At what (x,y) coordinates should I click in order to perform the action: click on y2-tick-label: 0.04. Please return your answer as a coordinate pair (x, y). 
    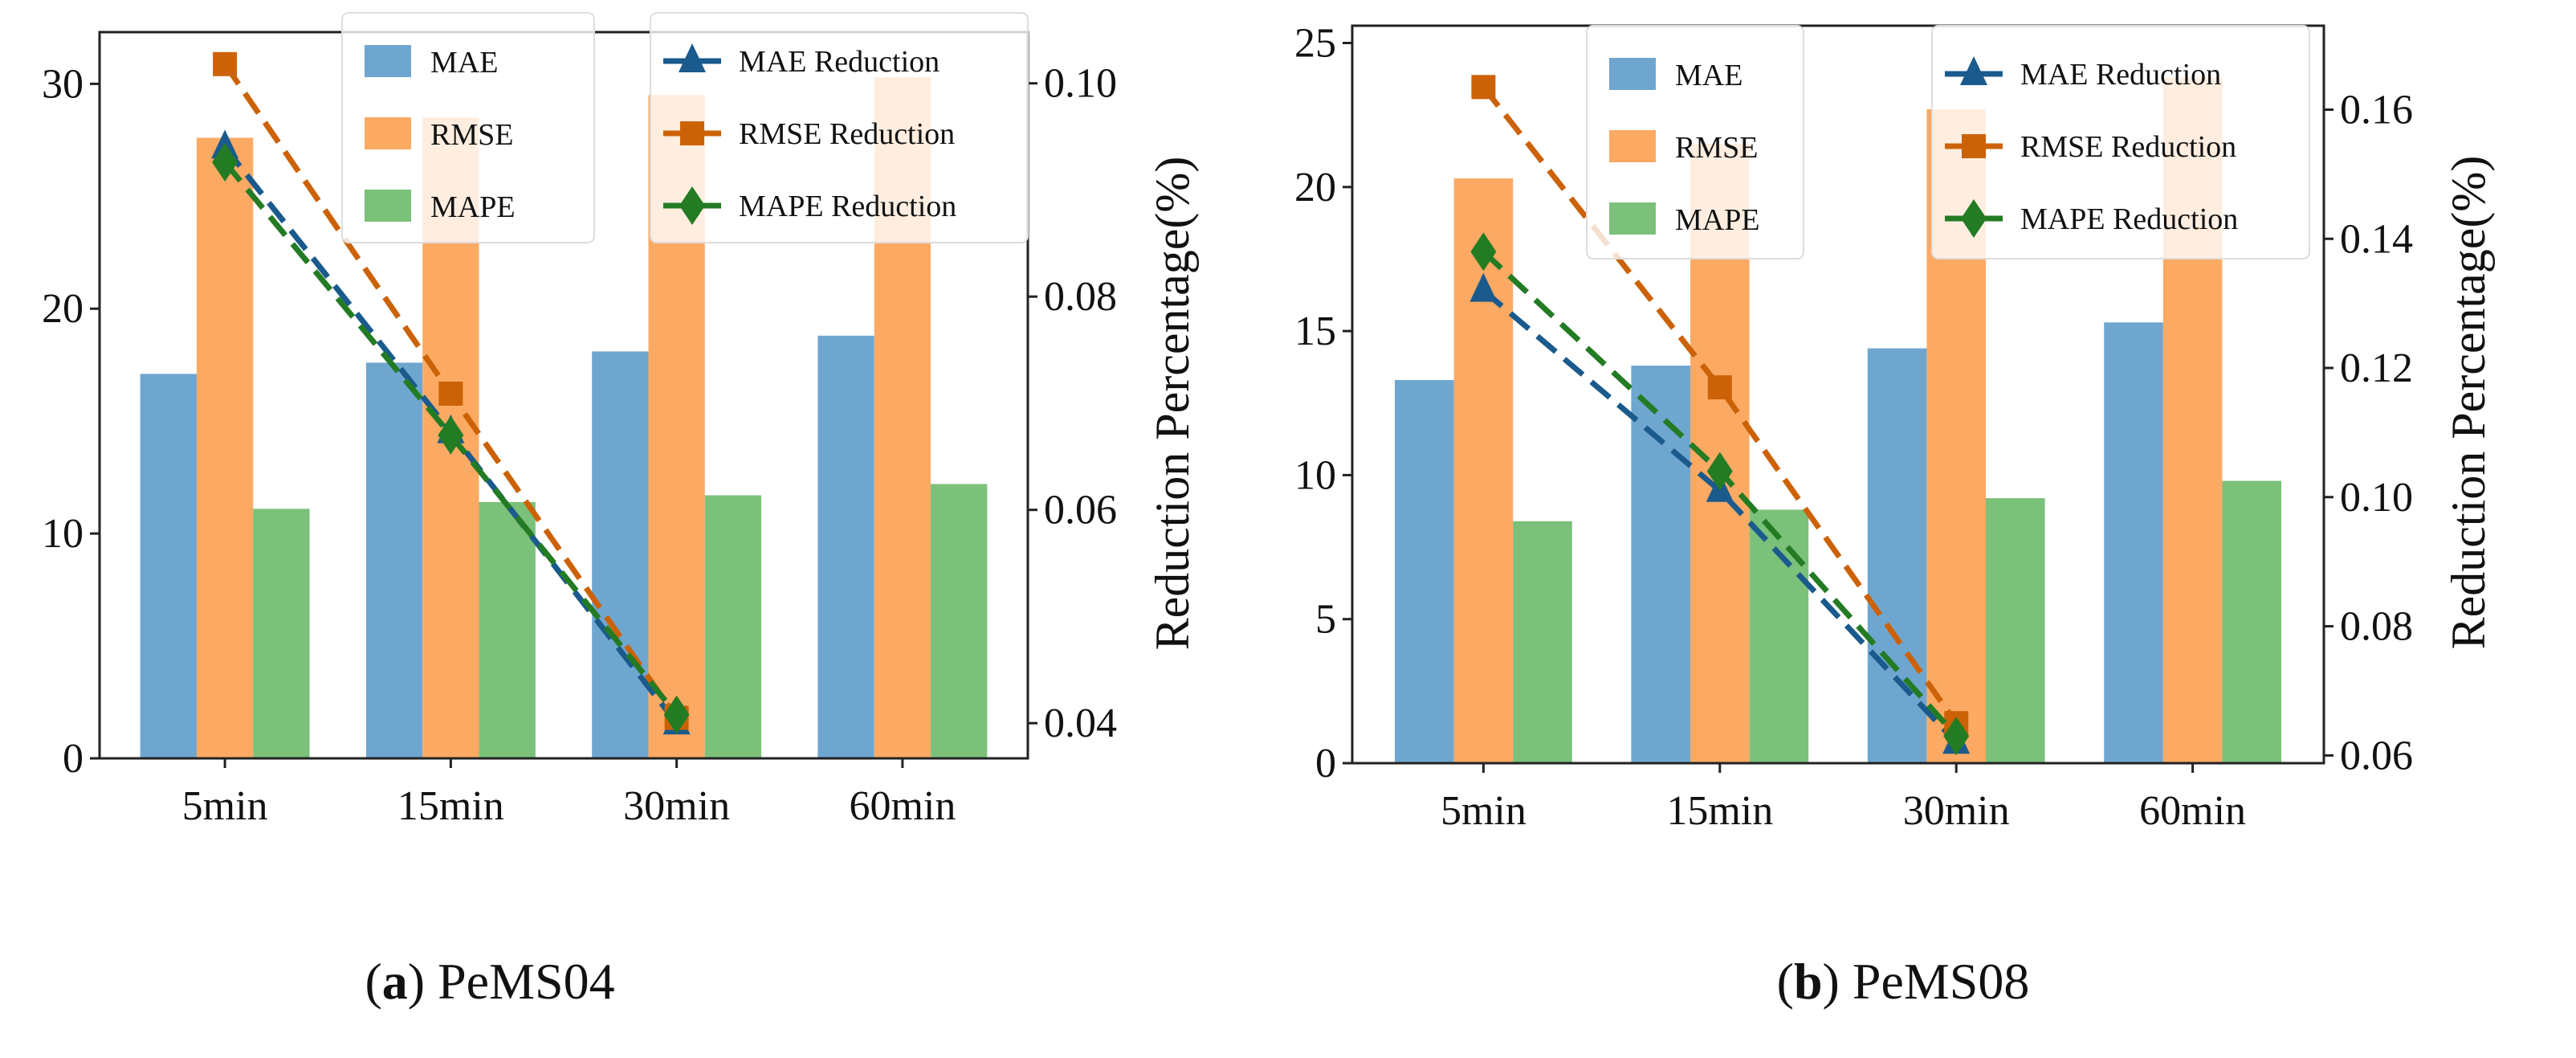
    Looking at the image, I should click on (1080, 724).